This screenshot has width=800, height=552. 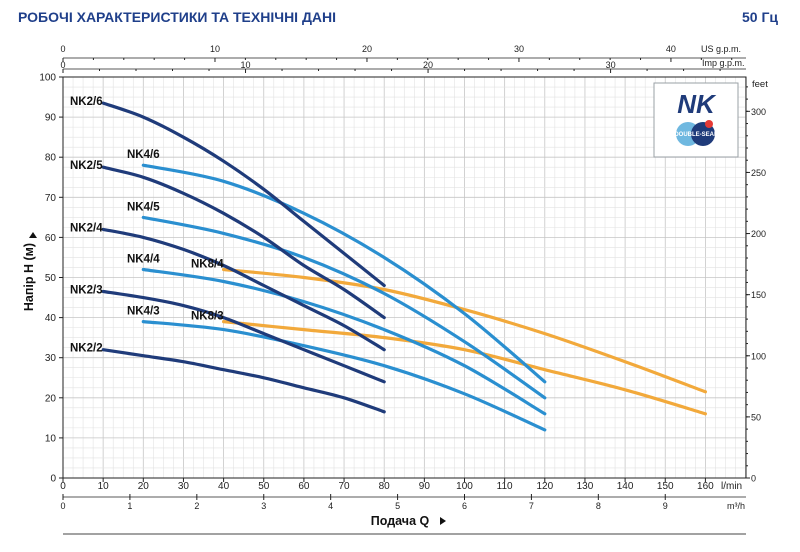 I want to click on y-axis-title: Напір H (м), so click(x=29, y=277).